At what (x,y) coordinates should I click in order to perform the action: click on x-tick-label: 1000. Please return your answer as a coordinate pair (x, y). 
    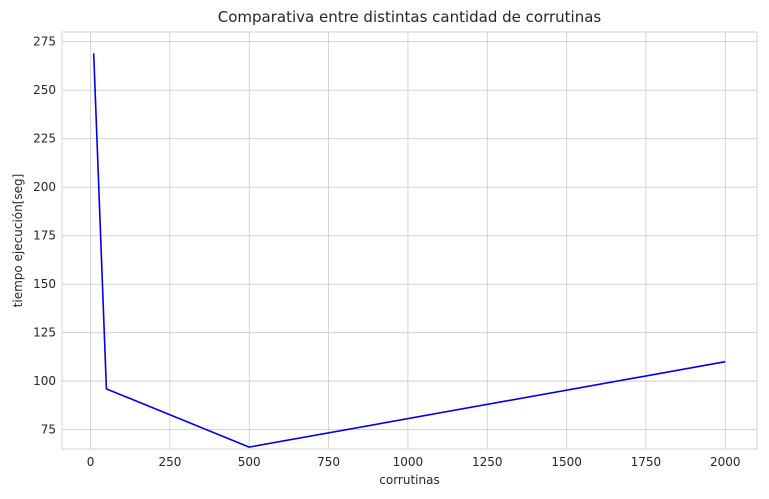
    Looking at the image, I should click on (408, 462).